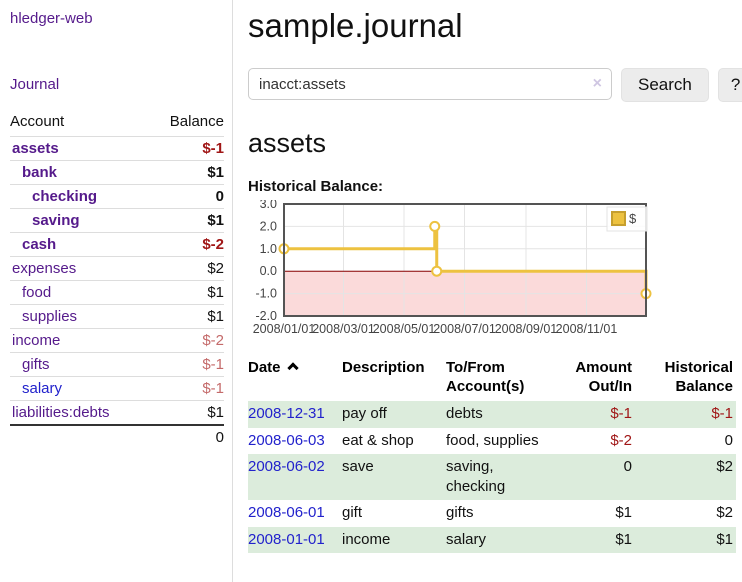 The height and width of the screenshot is (582, 742). I want to click on svg-text: 2008/07/01, so click(464, 329).